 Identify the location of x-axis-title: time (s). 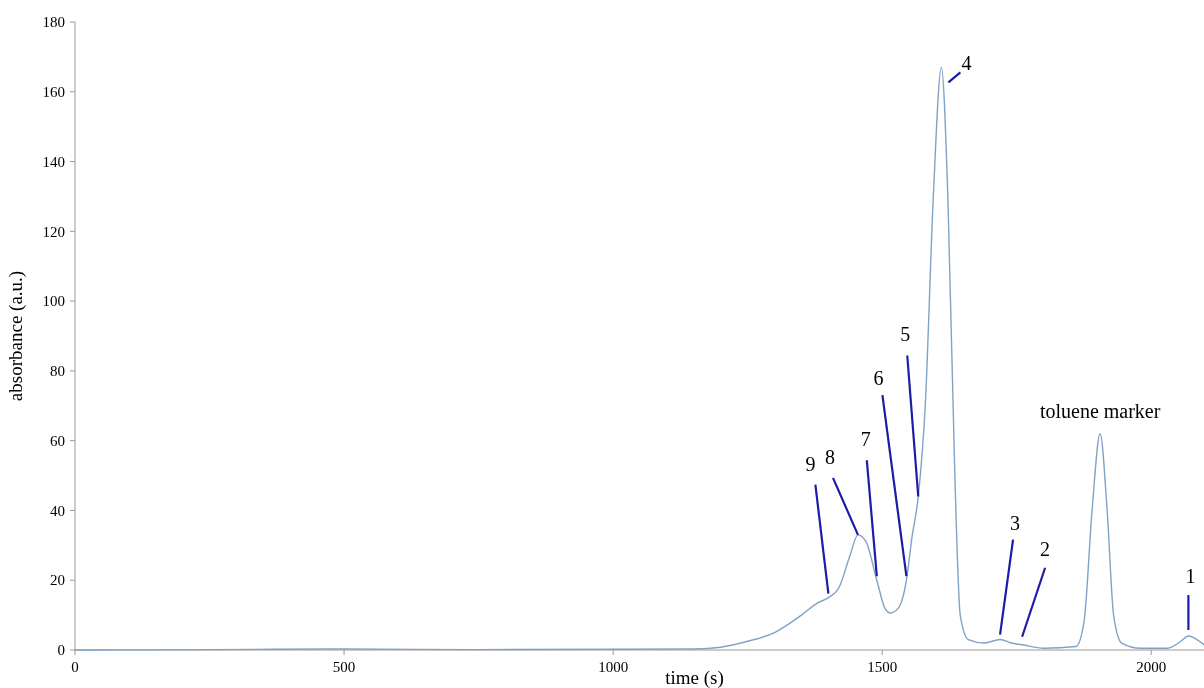
(694, 677).